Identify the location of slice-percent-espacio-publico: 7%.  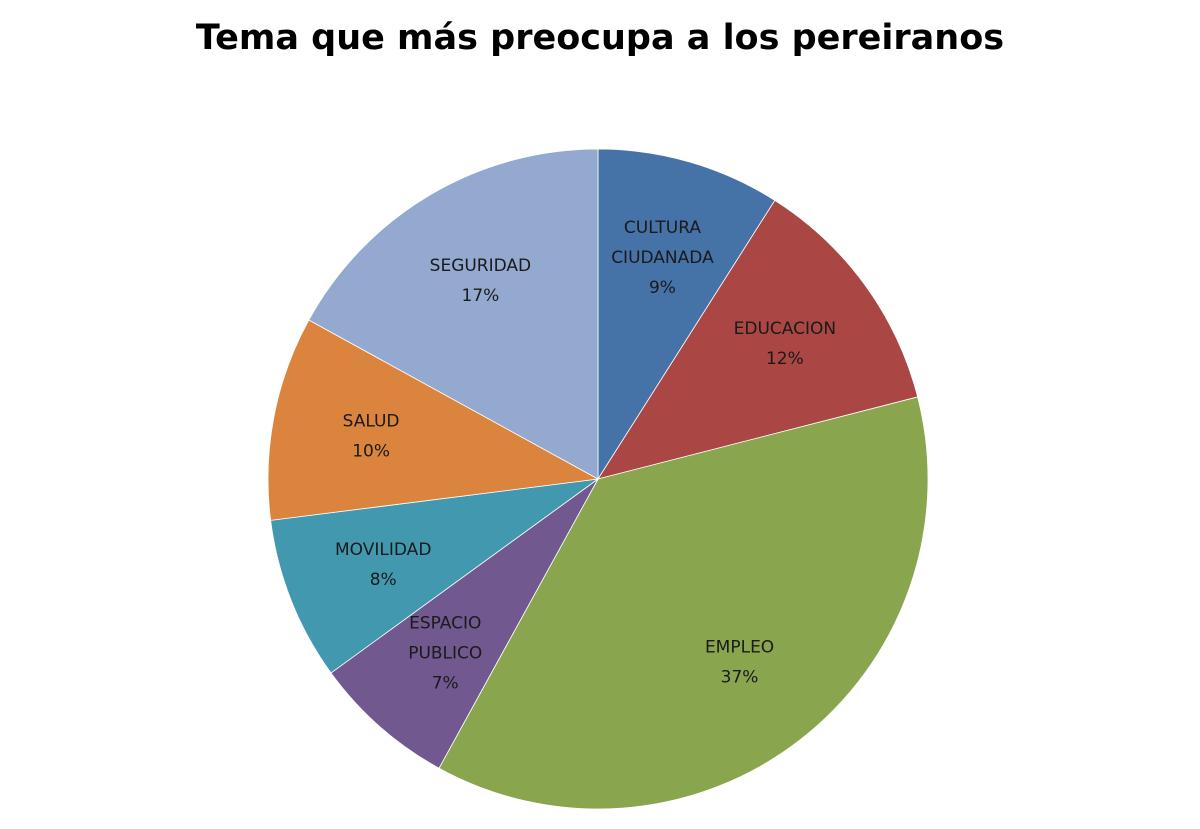
(445, 683).